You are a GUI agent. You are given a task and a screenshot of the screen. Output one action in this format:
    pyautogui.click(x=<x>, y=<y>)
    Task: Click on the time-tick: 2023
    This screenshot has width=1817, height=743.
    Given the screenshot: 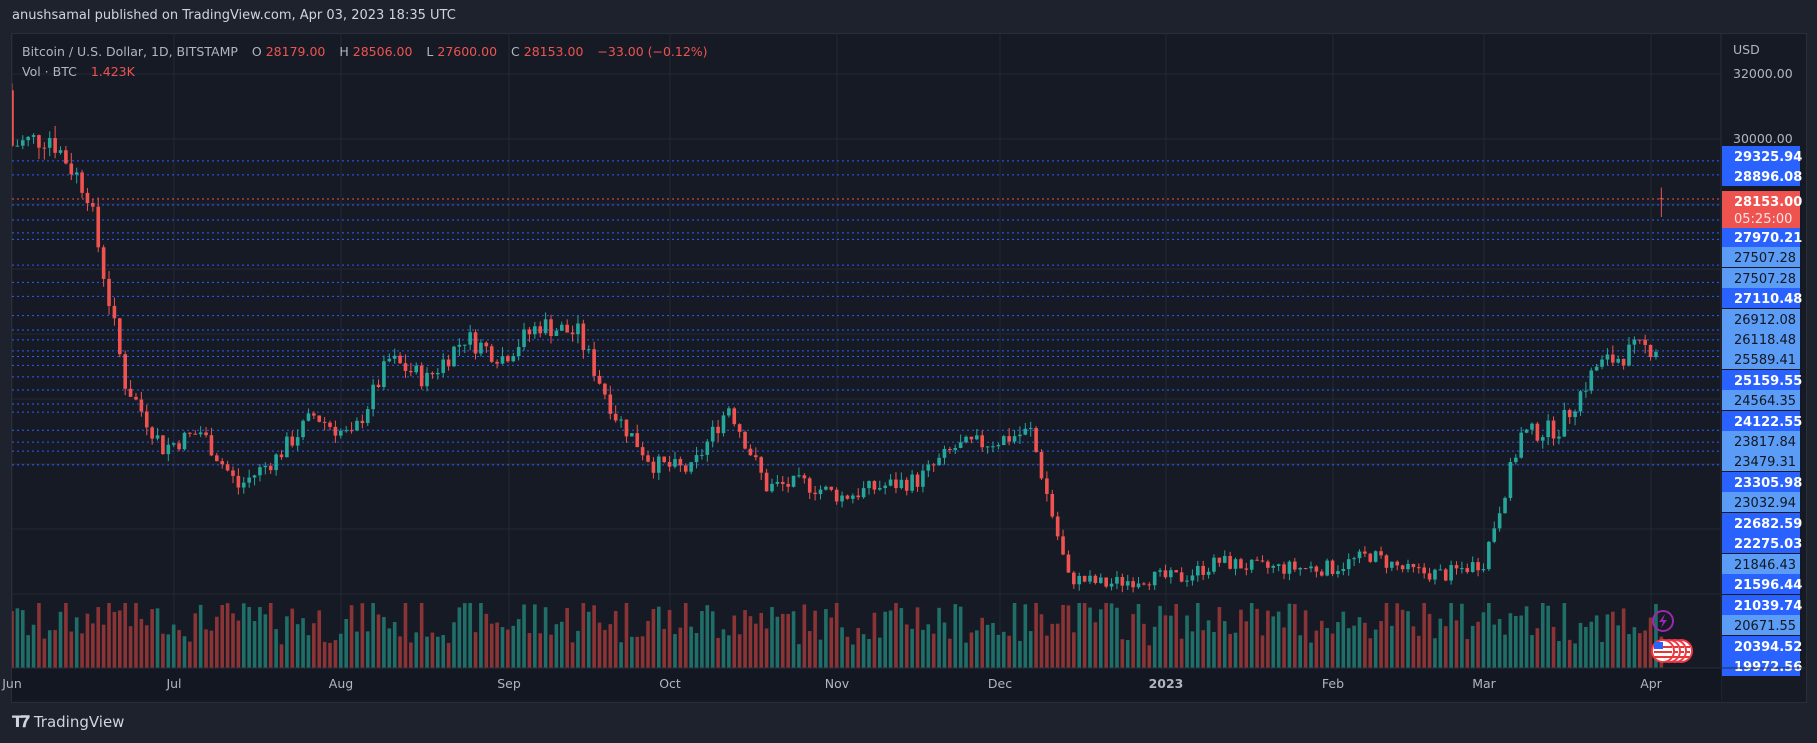 What is the action you would take?
    pyautogui.click(x=1166, y=683)
    